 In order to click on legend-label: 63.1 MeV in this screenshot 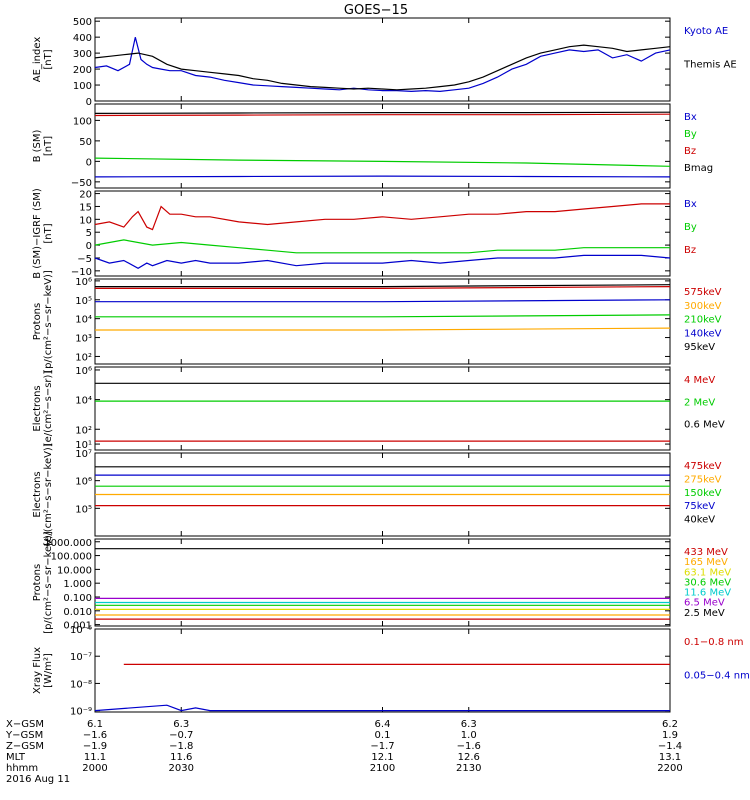, I will do `click(707, 572)`.